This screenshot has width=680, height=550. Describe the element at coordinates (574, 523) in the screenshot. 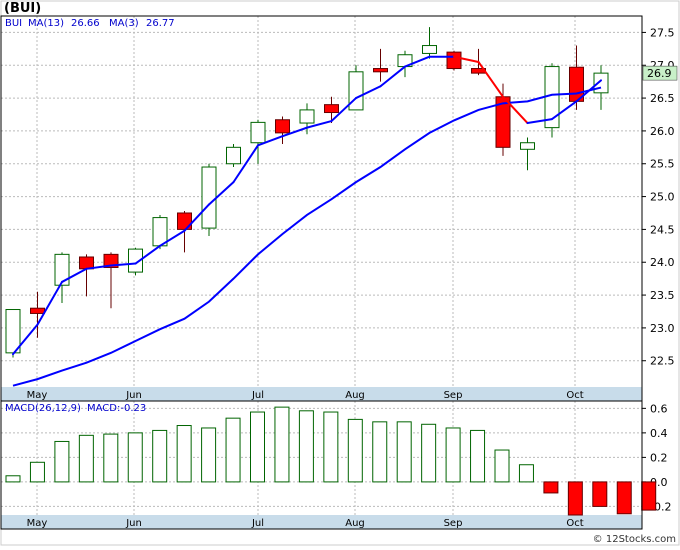

I see `macd-x-tick-label: Oct` at that location.